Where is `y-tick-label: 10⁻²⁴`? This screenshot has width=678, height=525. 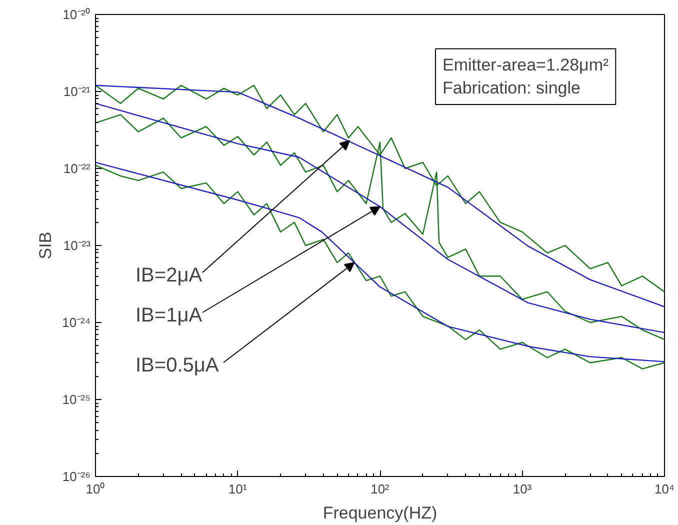
y-tick-label: 10⁻²⁴ is located at coordinates (76, 322).